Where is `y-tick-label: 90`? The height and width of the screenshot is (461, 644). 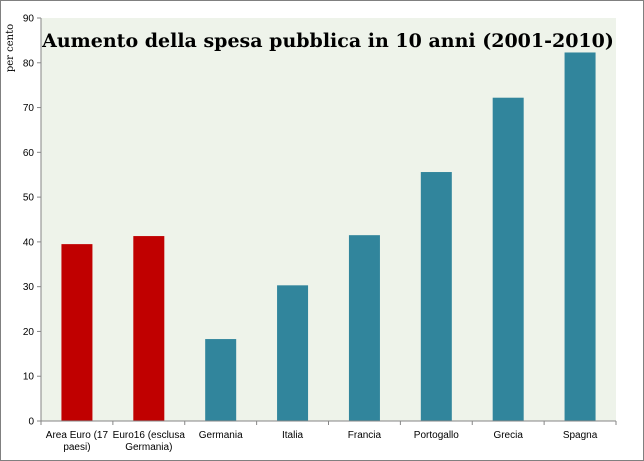
y-tick-label: 90 is located at coordinates (29, 19).